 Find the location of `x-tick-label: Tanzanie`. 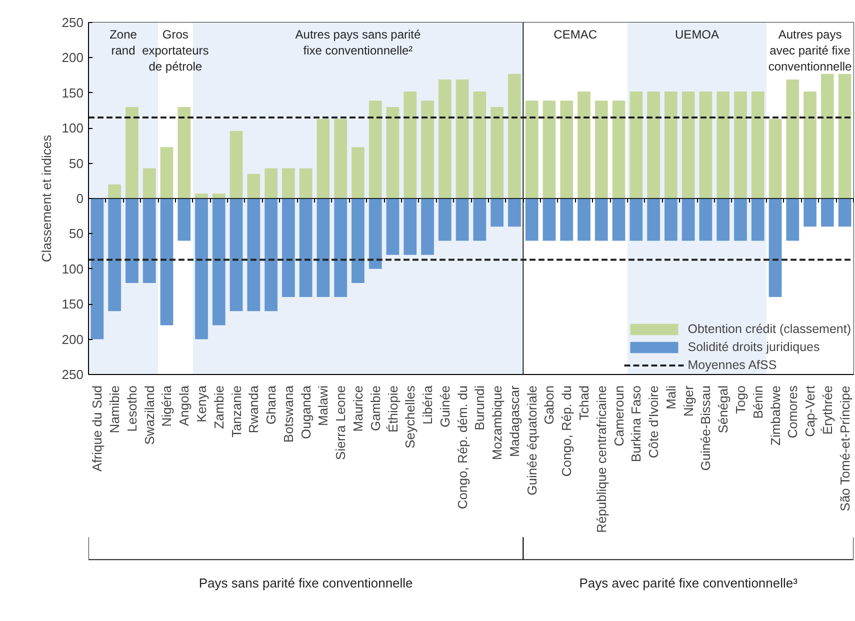

x-tick-label: Tanzanie is located at coordinates (236, 411).